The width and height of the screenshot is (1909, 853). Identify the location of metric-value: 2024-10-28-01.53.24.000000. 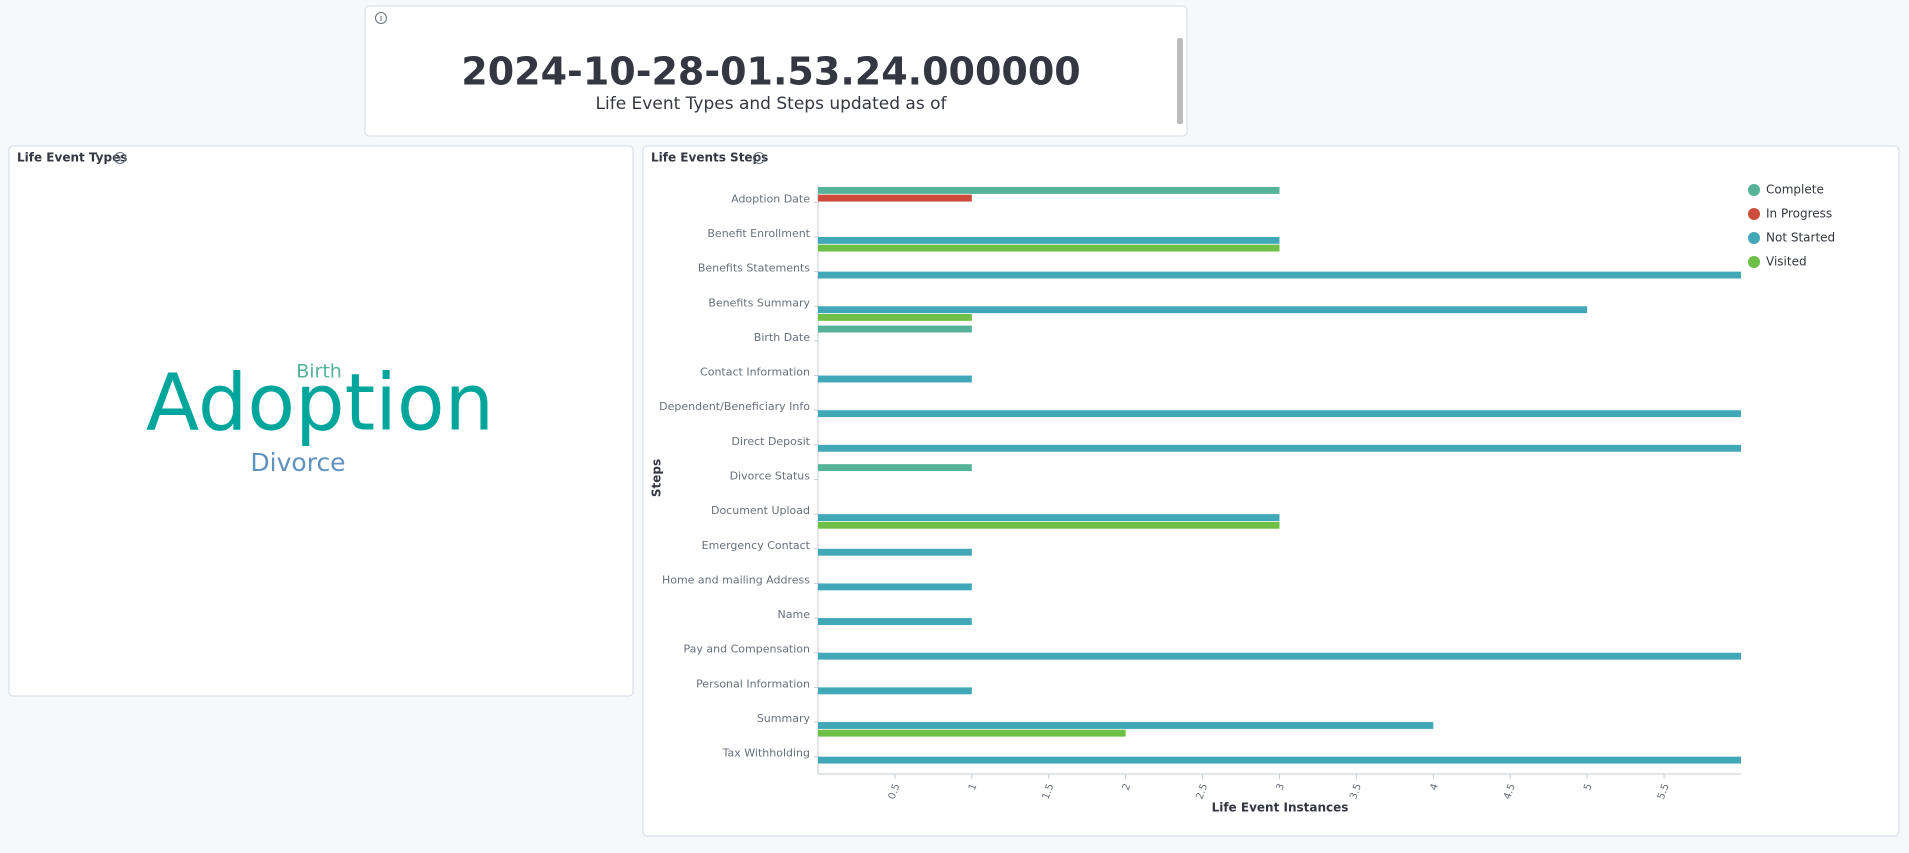
(770, 72).